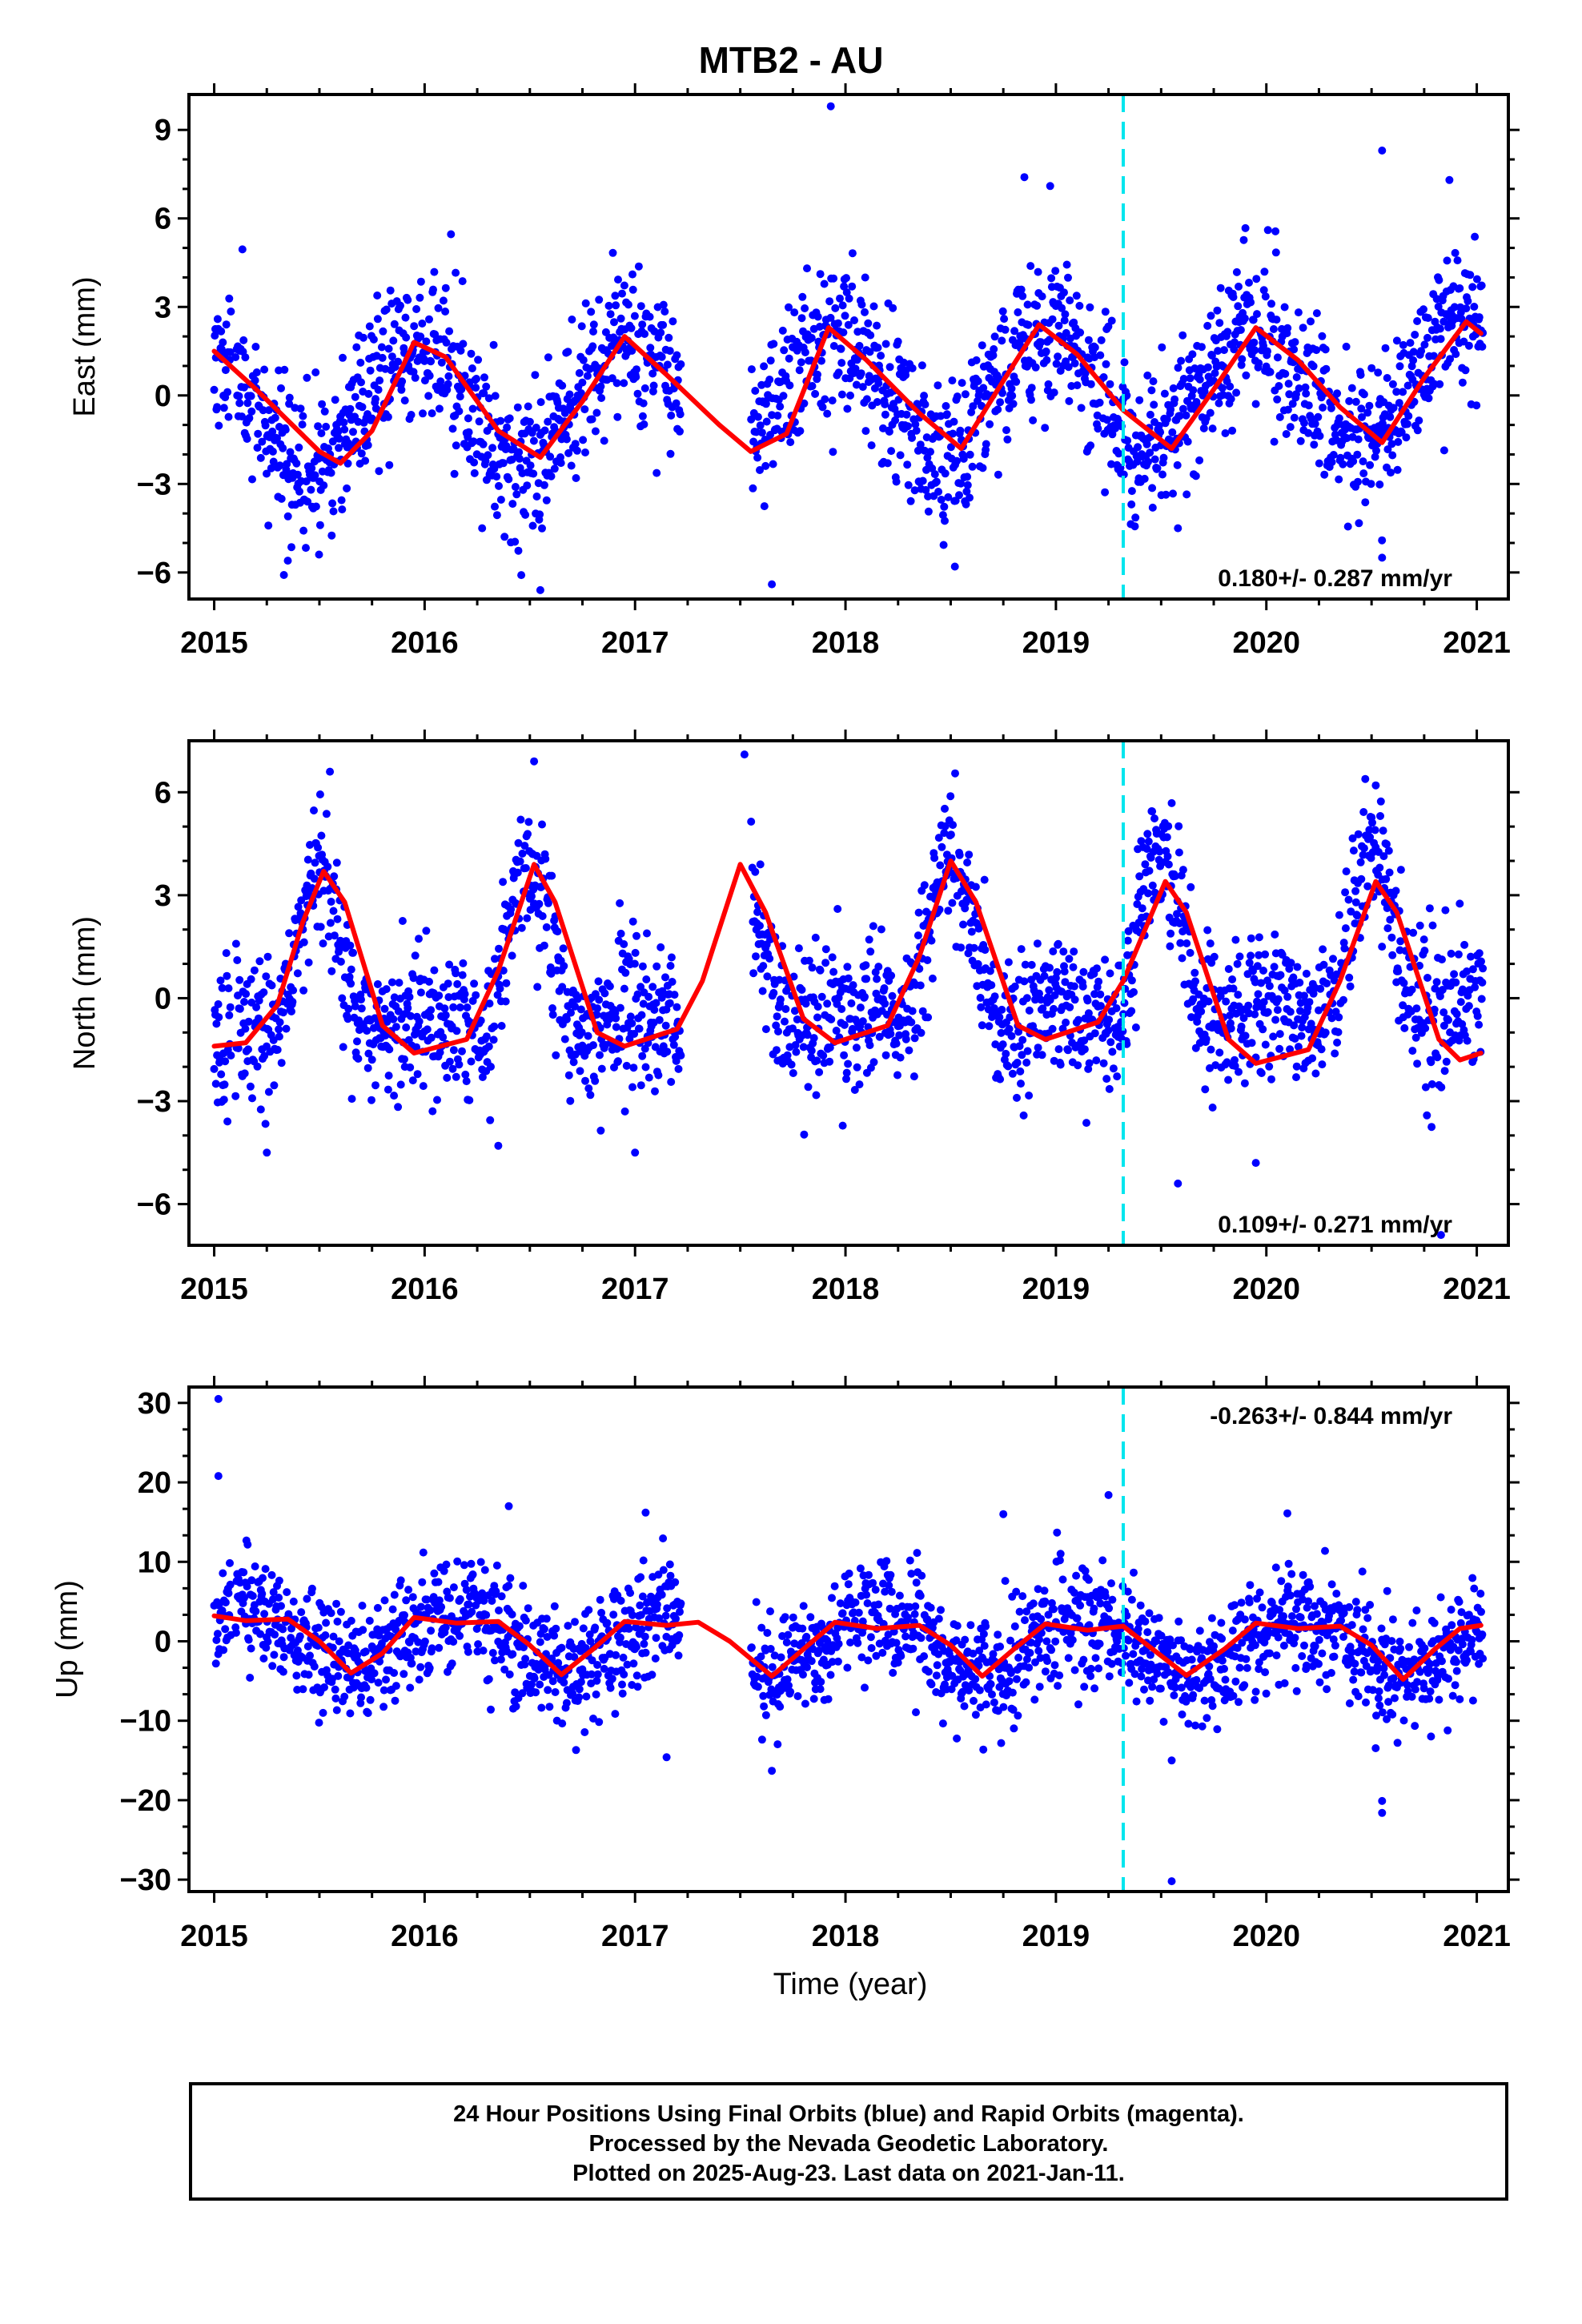 The height and width of the screenshot is (2324, 1582). Describe the element at coordinates (955, 566) in the screenshot. I see `outlier-point` at that location.